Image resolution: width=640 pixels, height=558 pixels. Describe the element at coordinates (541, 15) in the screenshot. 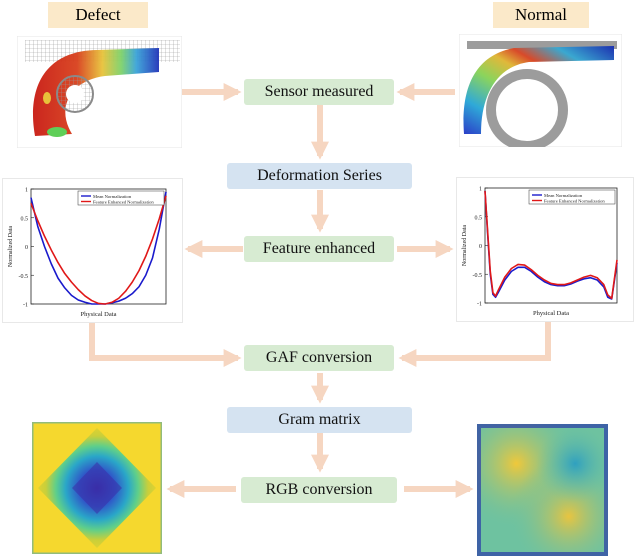

I see `normal-label: Normal` at that location.